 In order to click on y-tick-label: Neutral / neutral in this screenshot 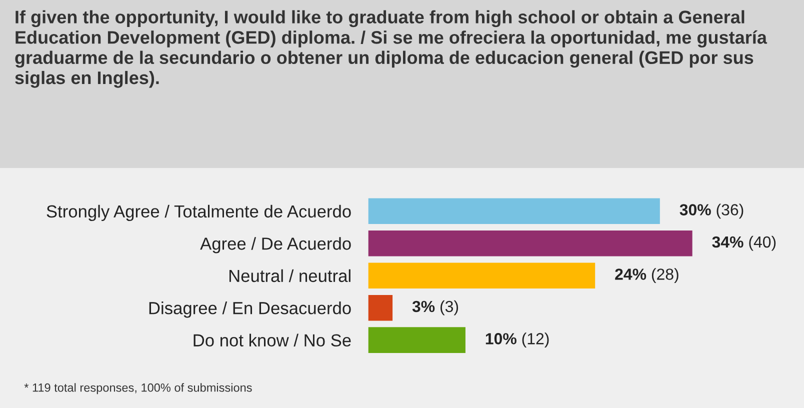, I will do `click(289, 275)`.